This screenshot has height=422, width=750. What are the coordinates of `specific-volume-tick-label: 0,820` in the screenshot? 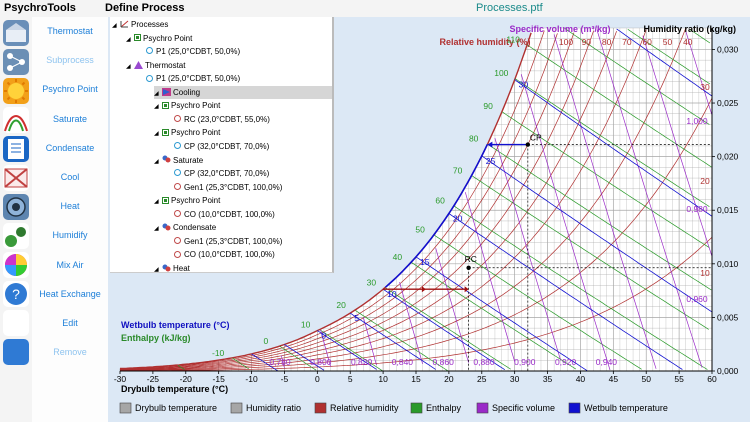 It's located at (362, 362).